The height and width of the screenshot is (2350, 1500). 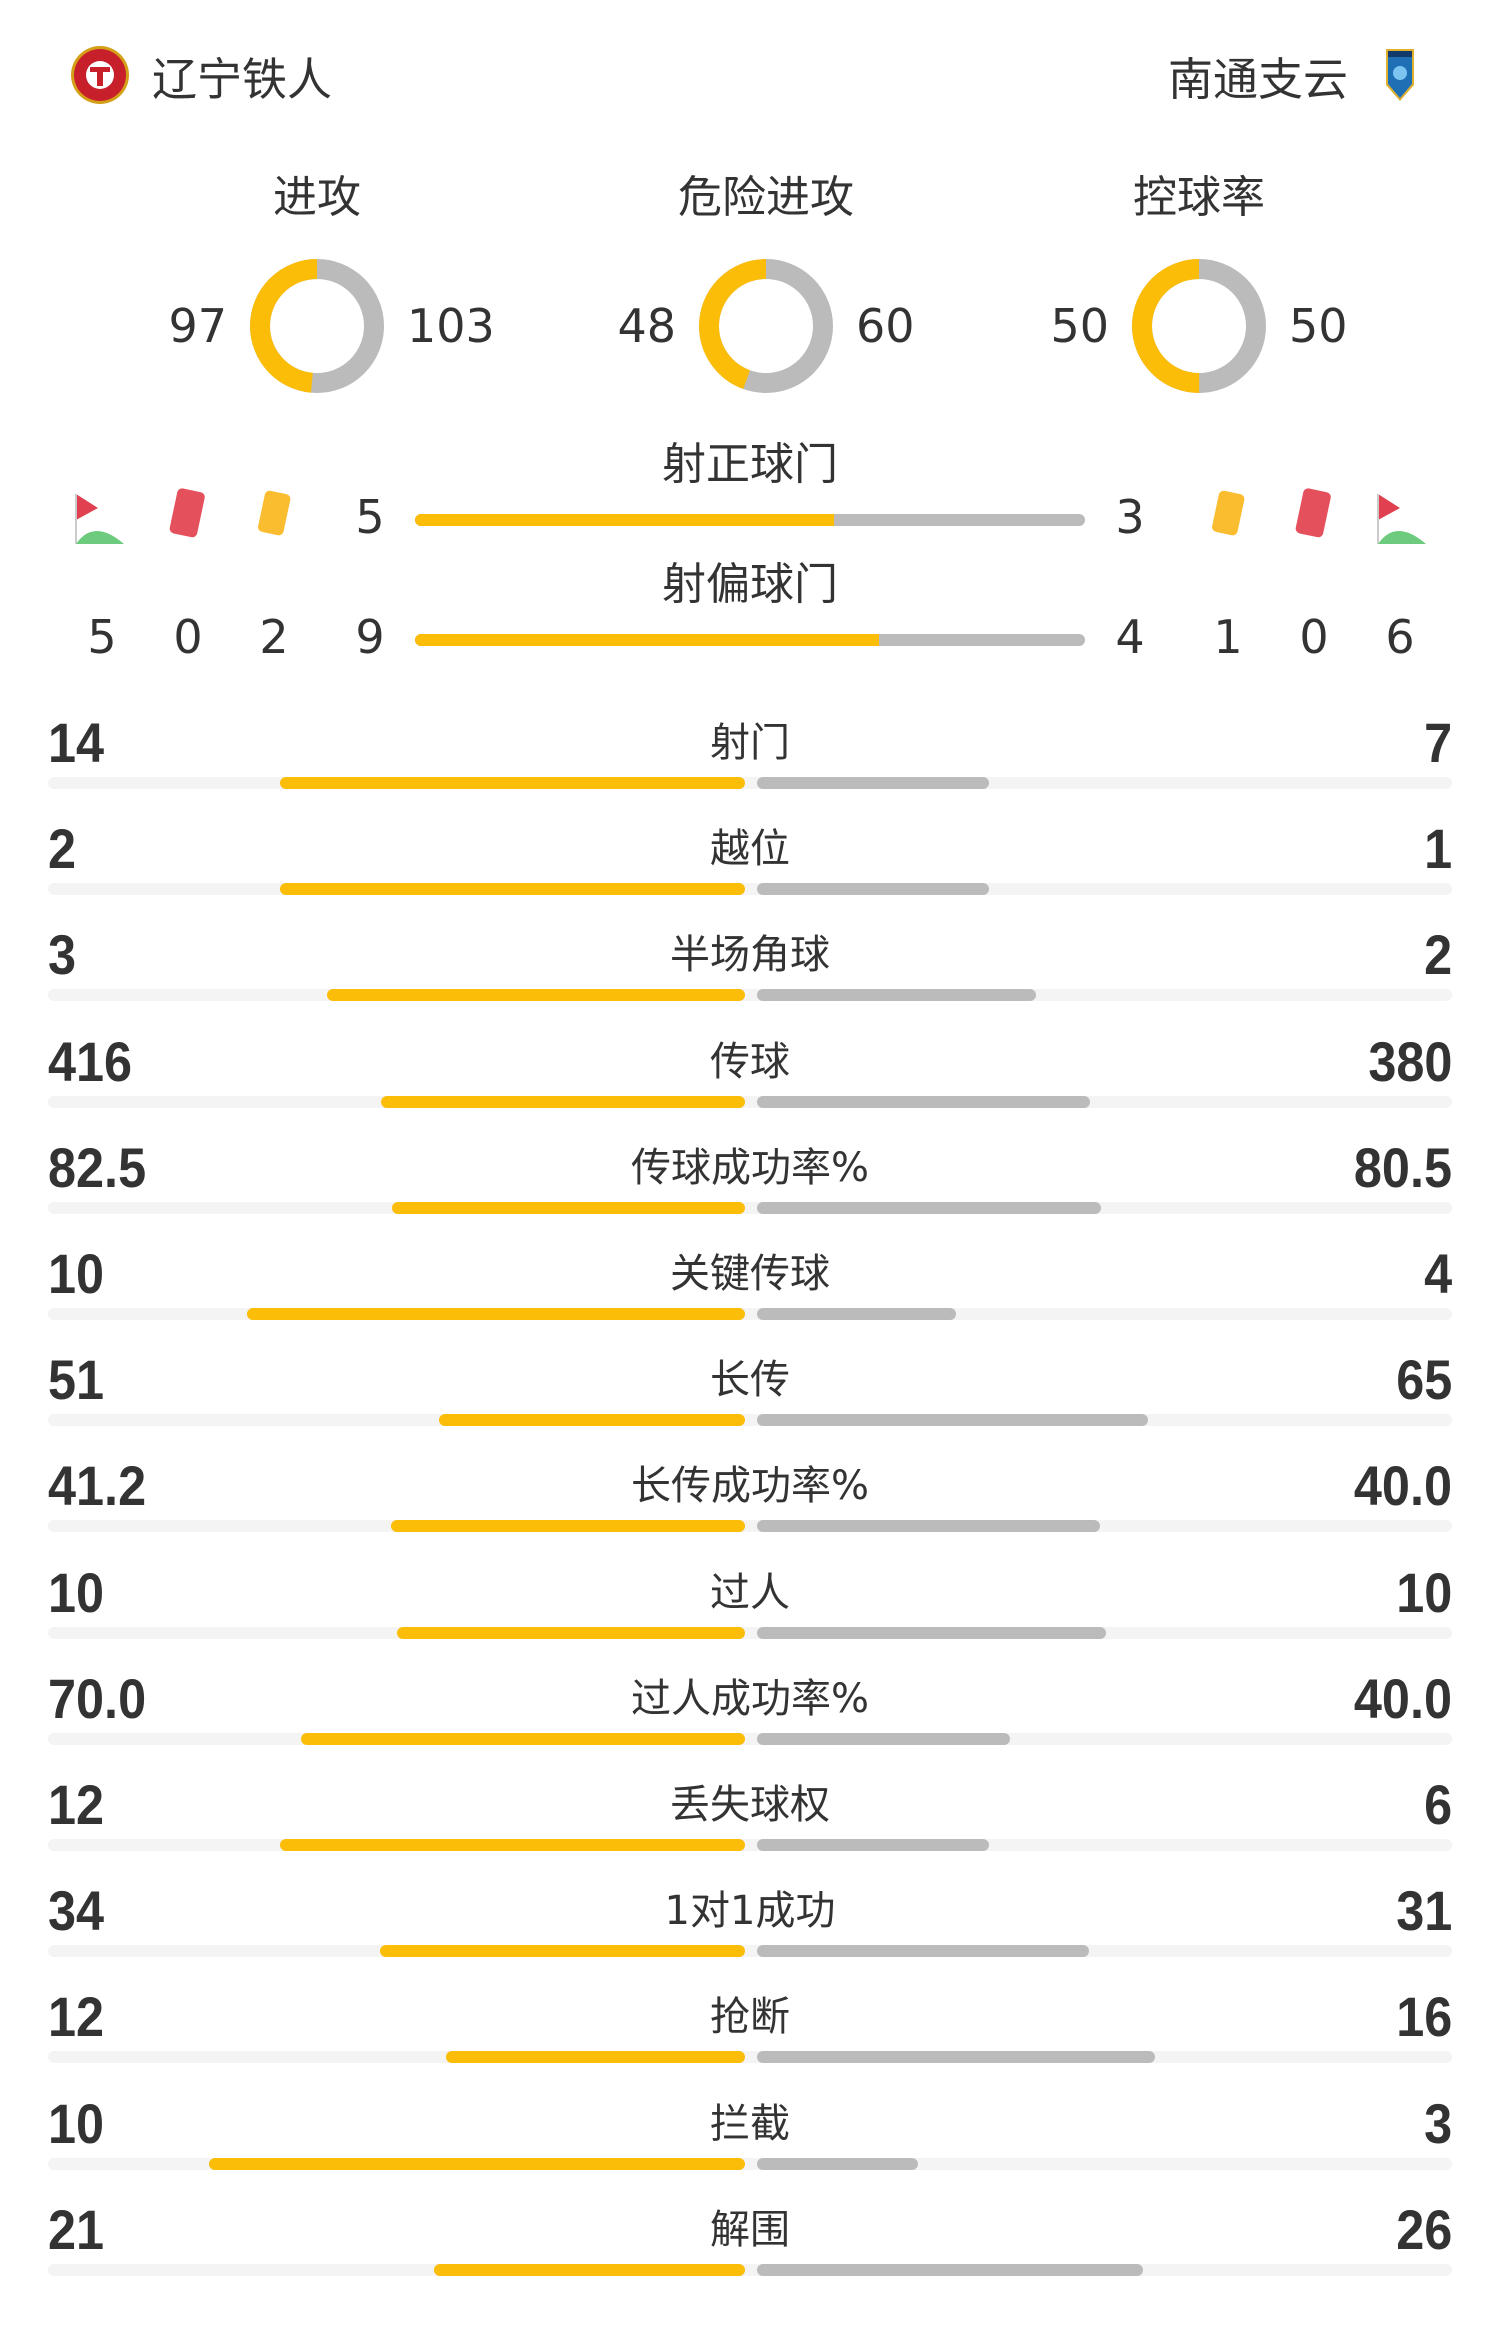 I want to click on metric-away-value: 103, so click(x=451, y=326).